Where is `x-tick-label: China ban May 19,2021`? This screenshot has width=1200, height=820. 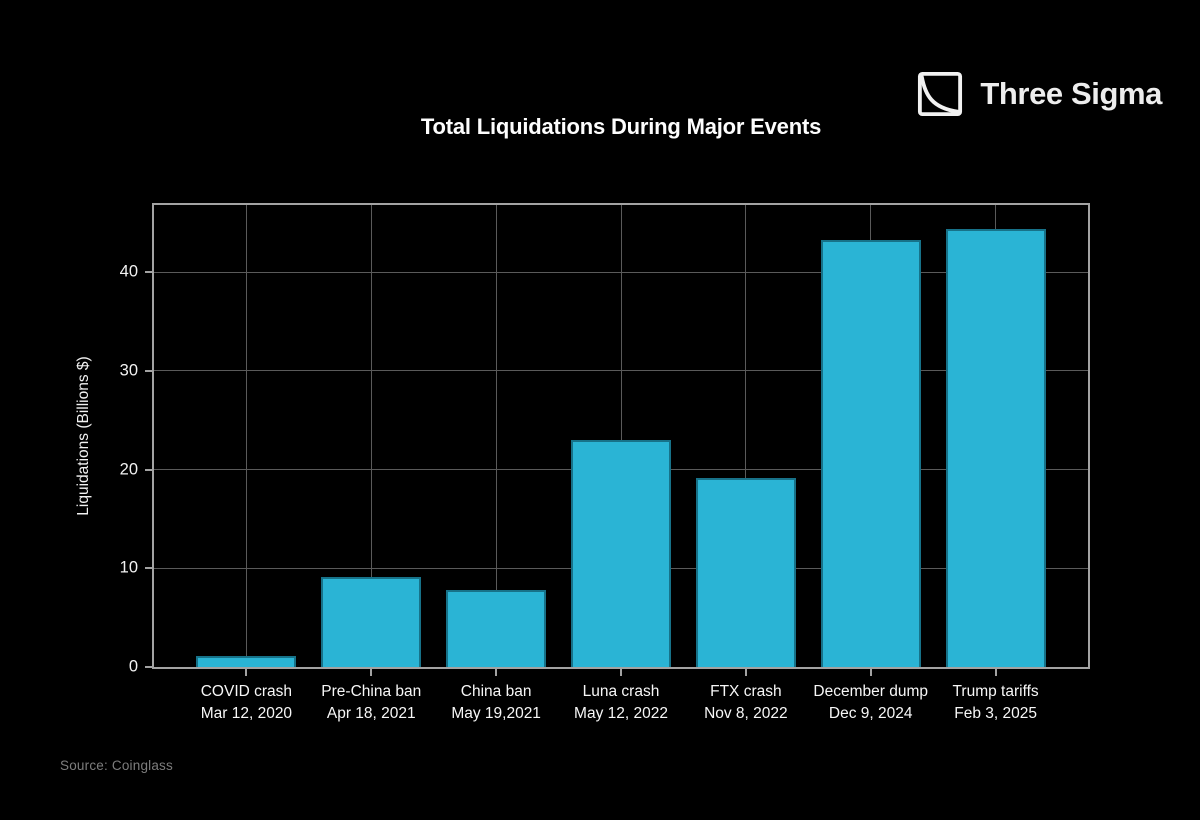 x-tick-label: China ban May 19,2021 is located at coordinates (496, 703).